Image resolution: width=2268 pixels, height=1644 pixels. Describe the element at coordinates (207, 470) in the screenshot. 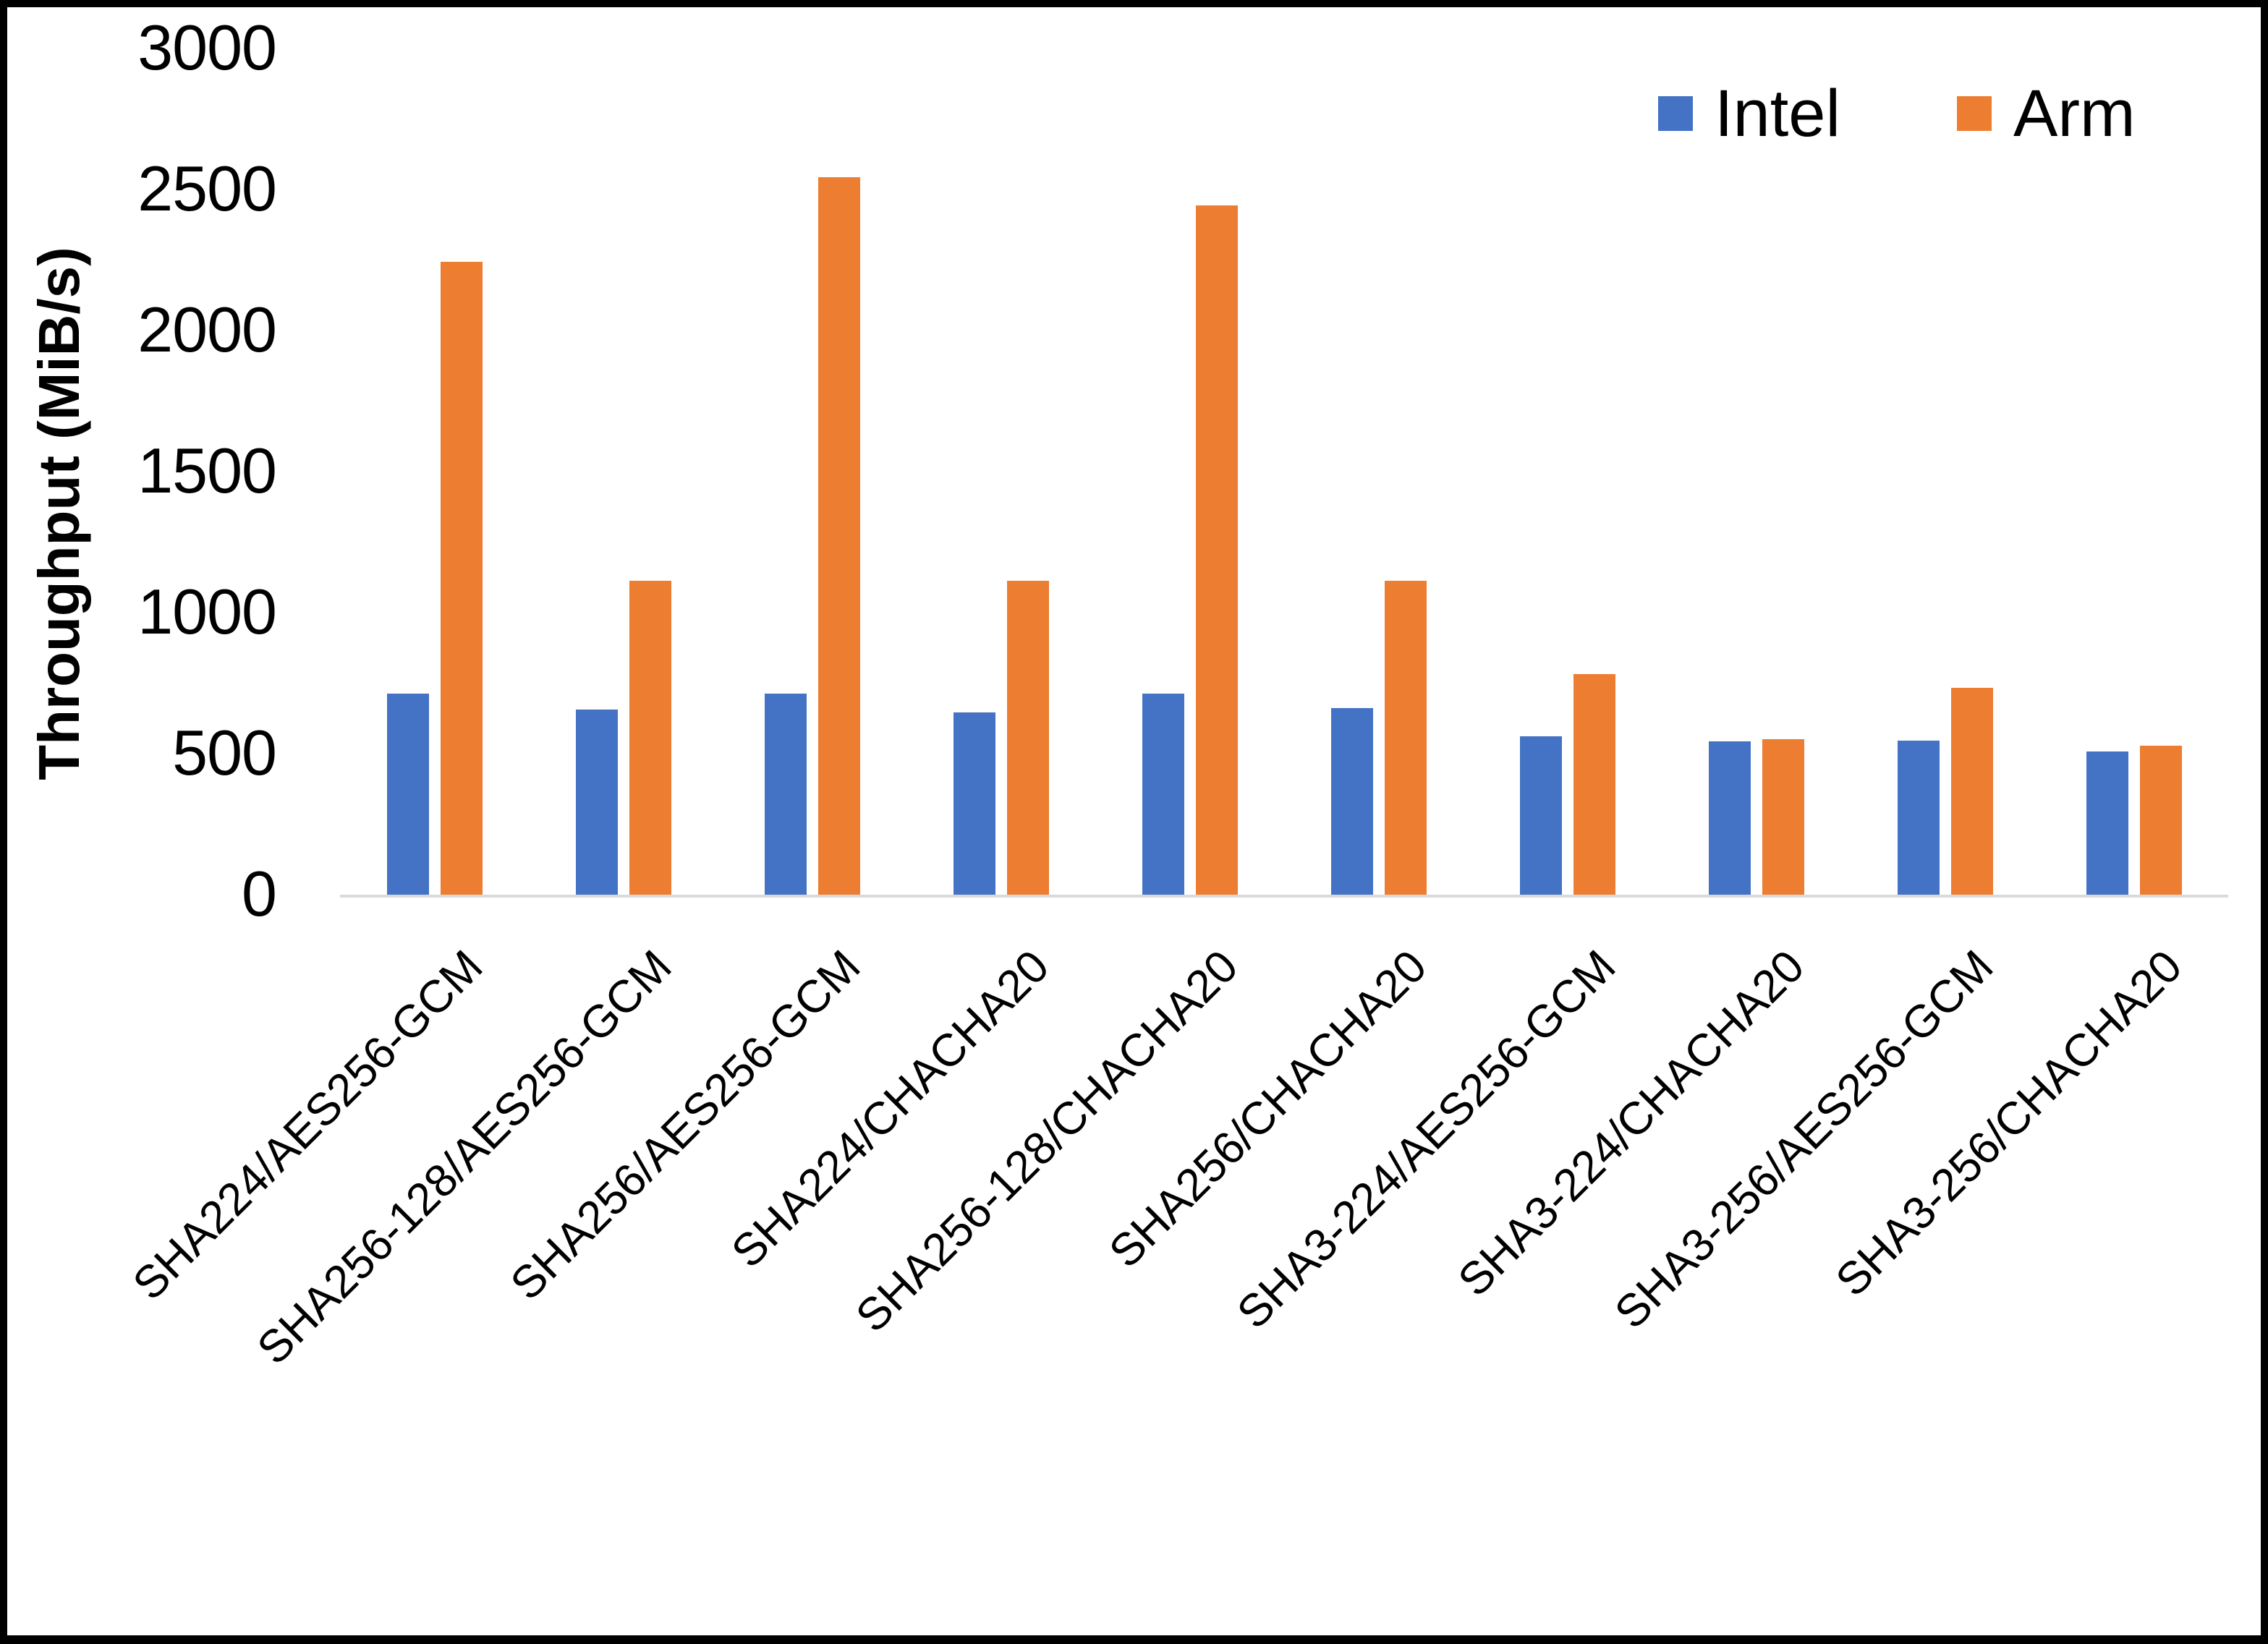

I see `y-tick-label-1500: 1500` at that location.